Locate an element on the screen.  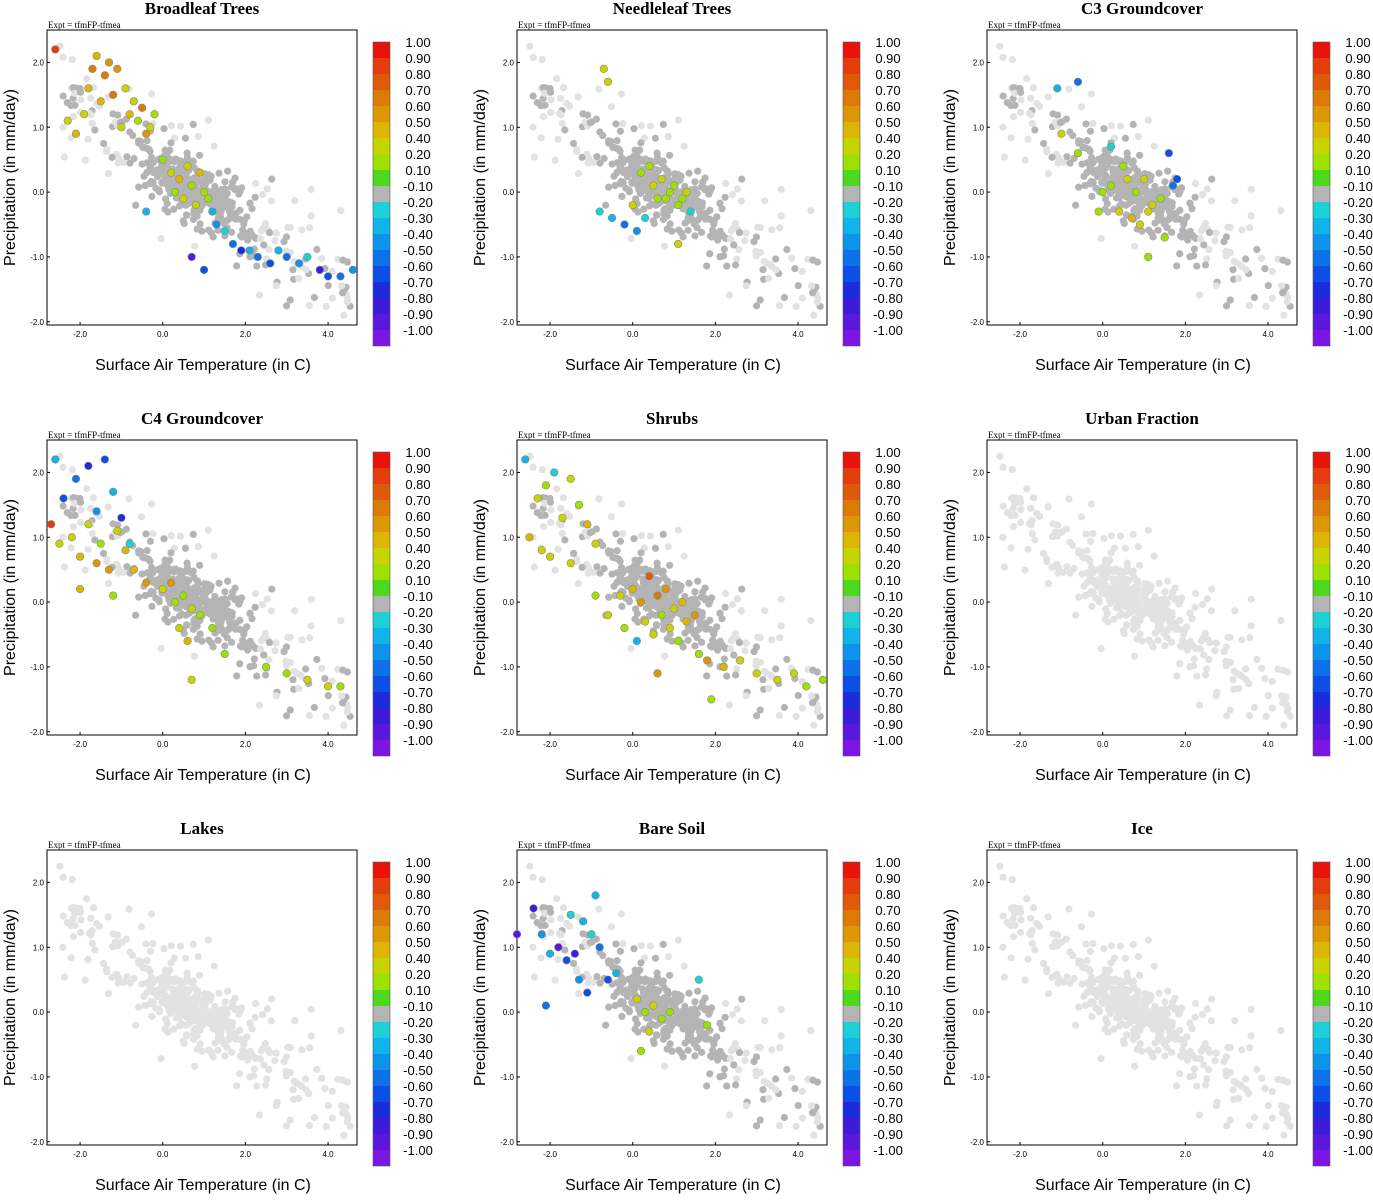
colorbar-label: 0.90 is located at coordinates (1357, 468).